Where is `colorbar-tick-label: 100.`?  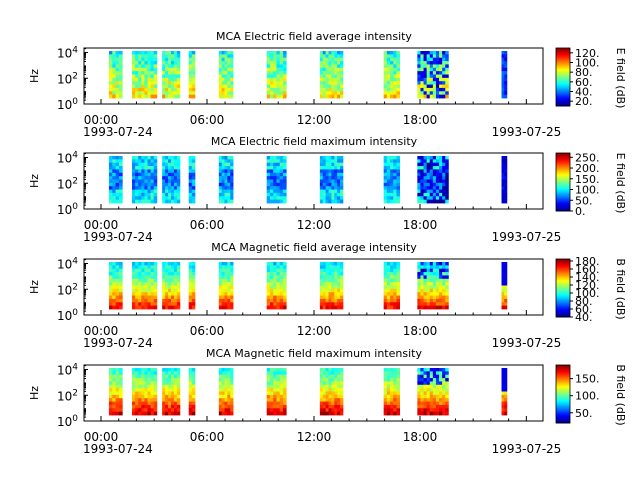
colorbar-tick-label: 100. is located at coordinates (587, 63).